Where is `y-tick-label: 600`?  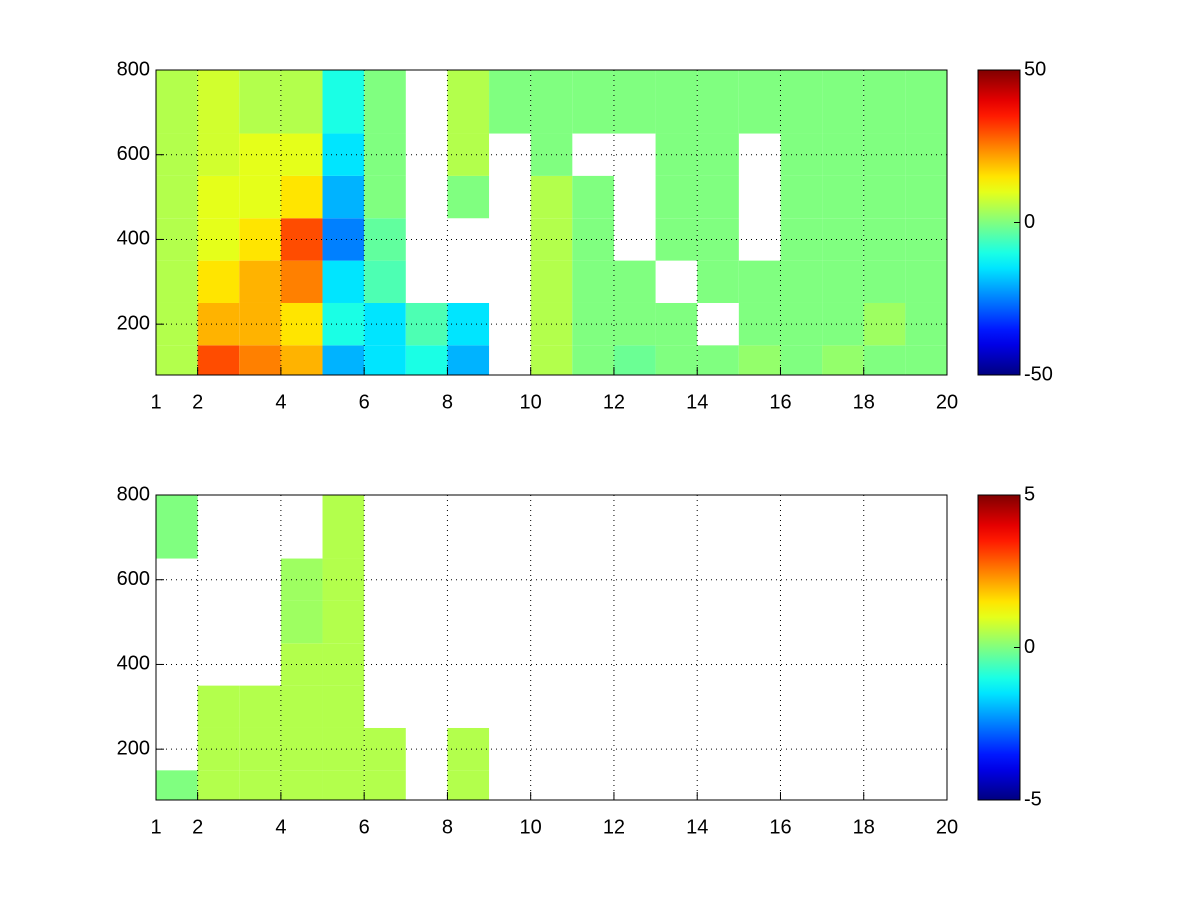 y-tick-label: 600 is located at coordinates (133, 154).